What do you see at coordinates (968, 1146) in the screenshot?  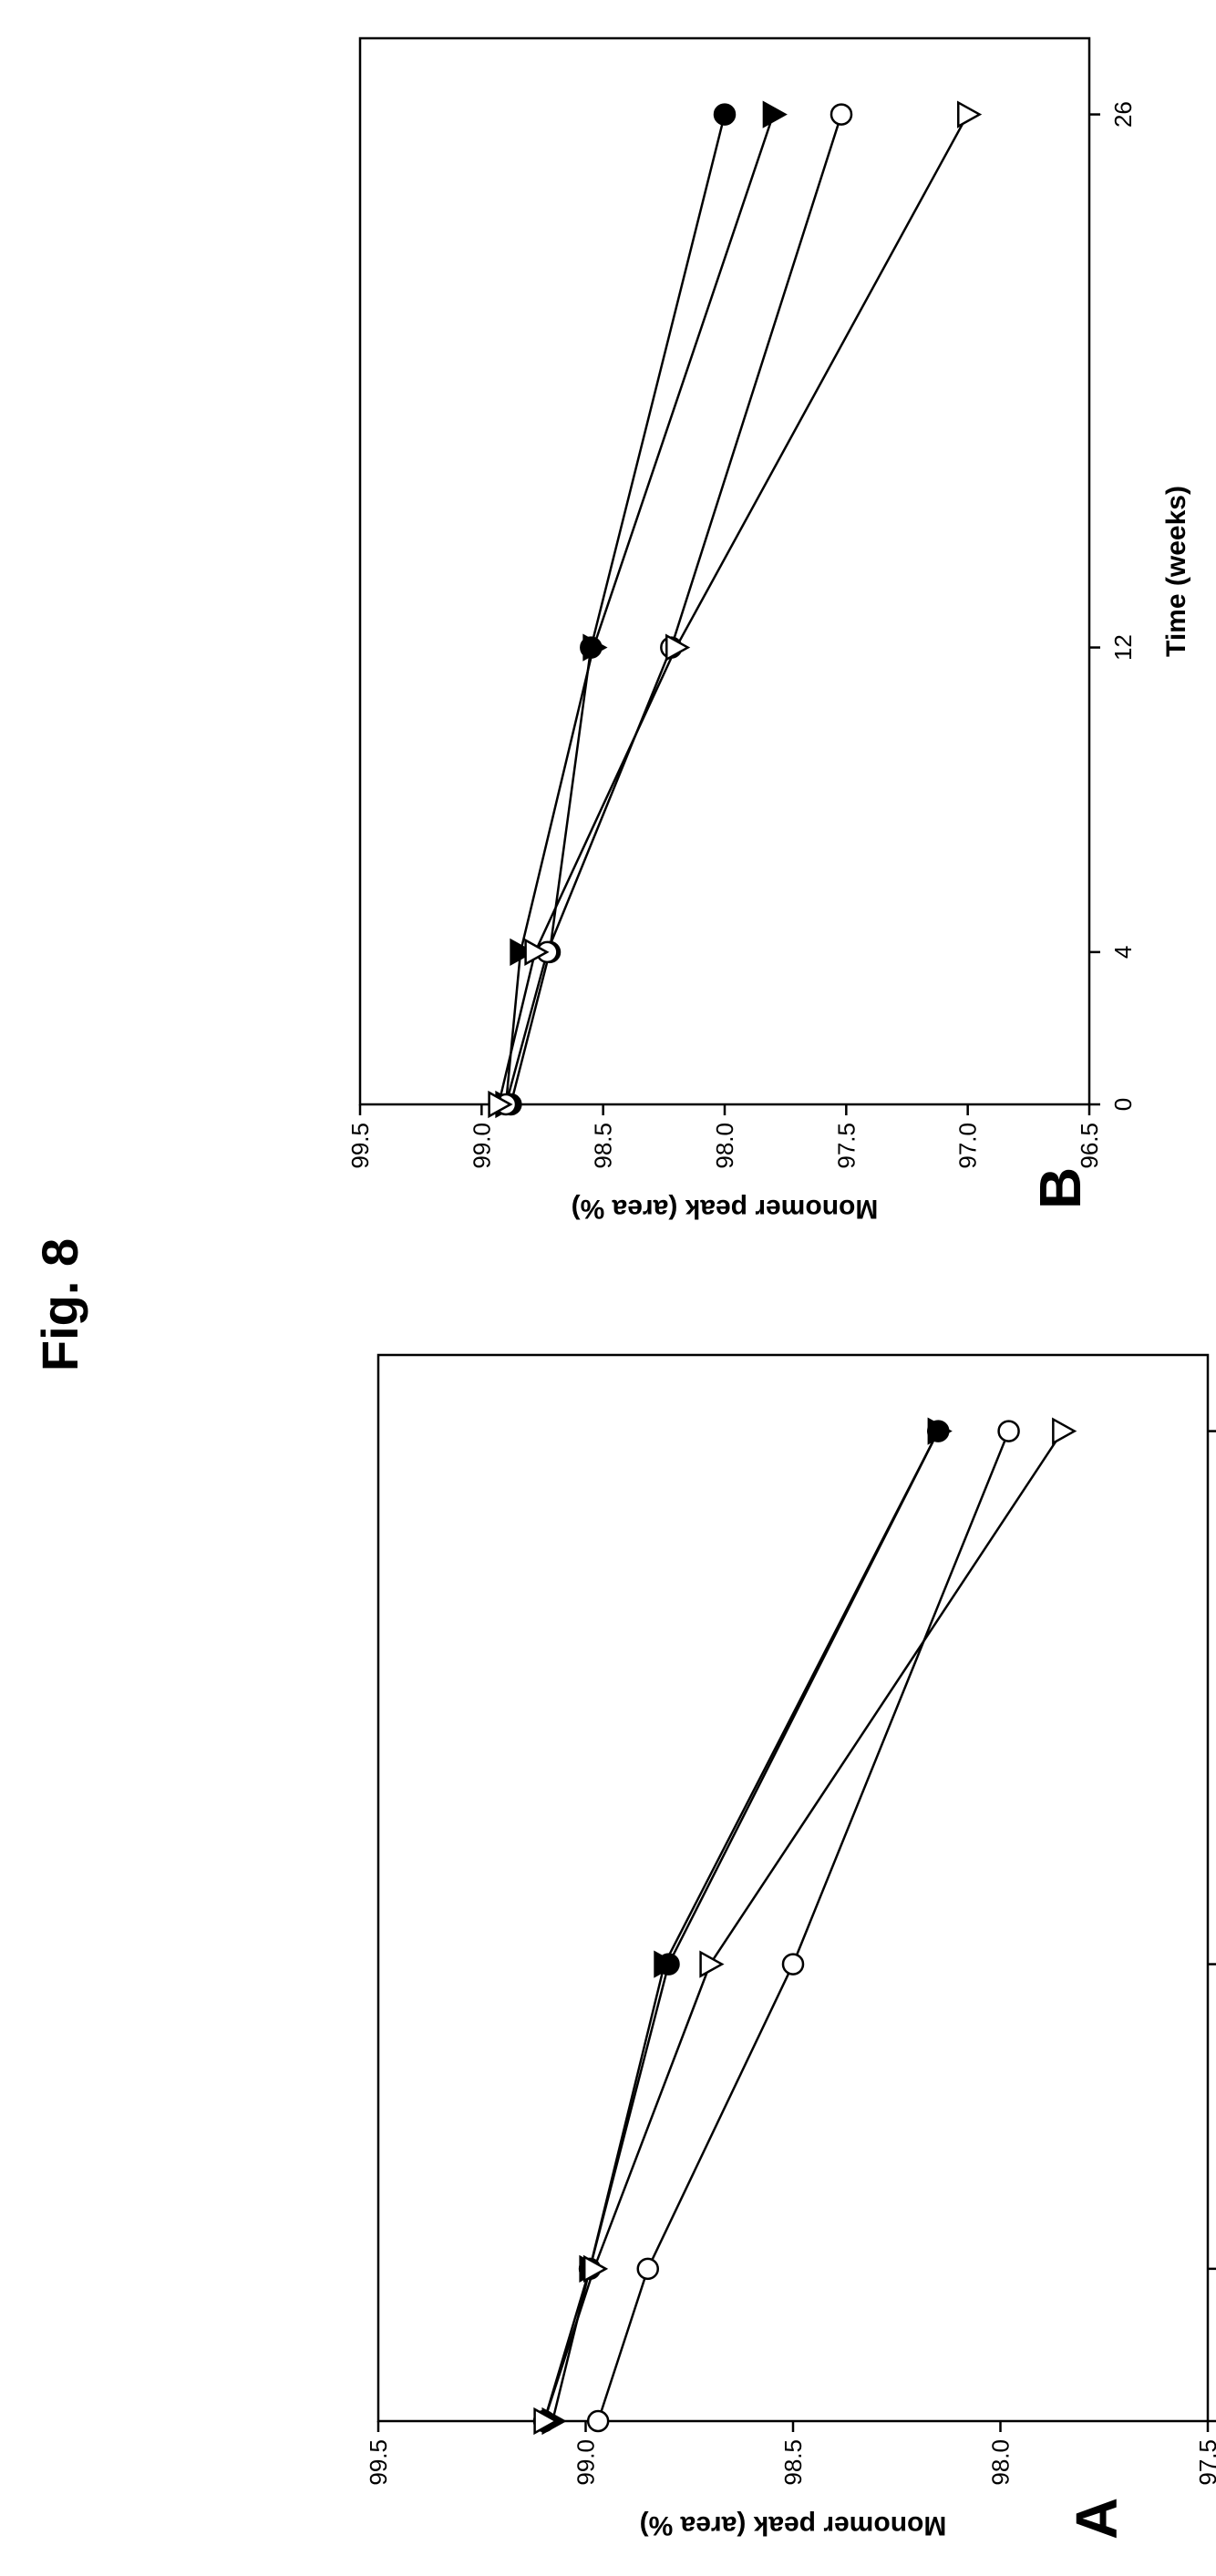 I see `y-tick-label: 97.0` at bounding box center [968, 1146].